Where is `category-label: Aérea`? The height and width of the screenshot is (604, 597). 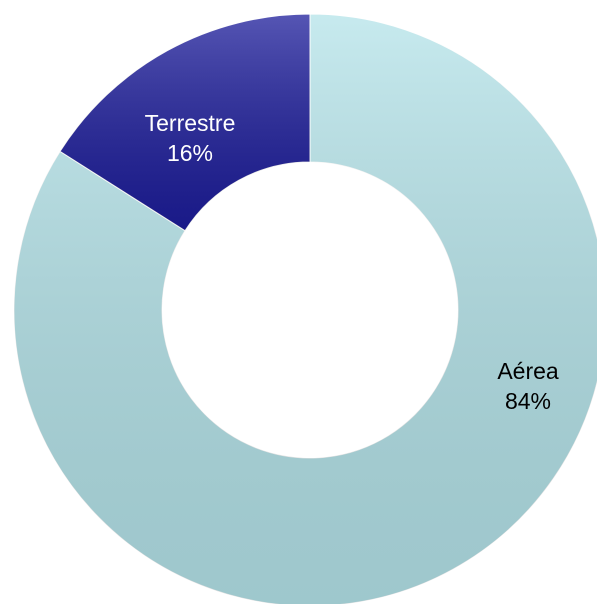
category-label: Aérea is located at coordinates (528, 371).